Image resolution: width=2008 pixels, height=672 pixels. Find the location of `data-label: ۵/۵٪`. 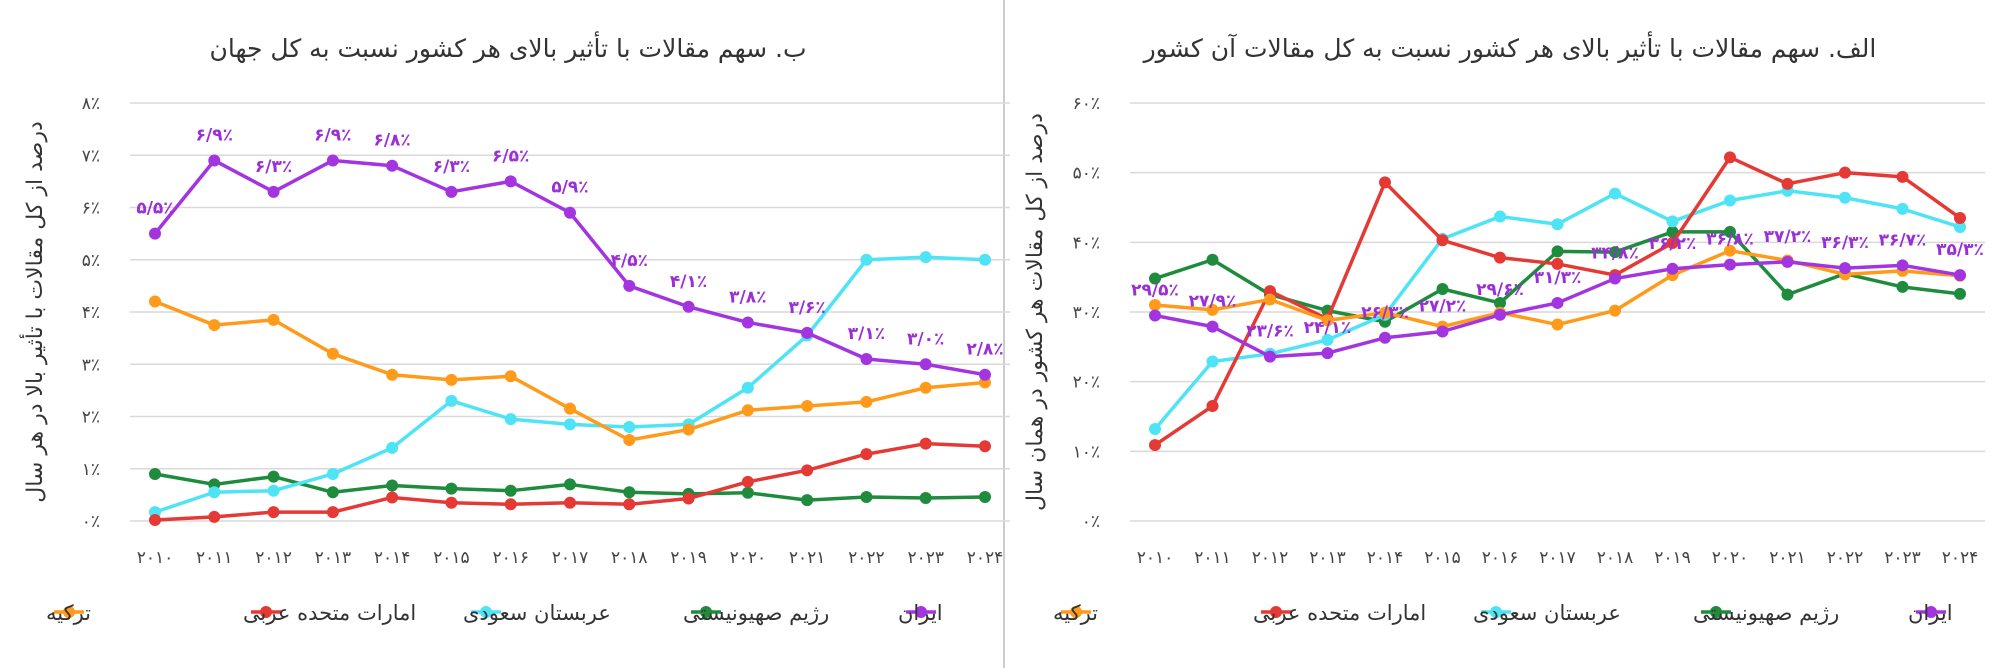

data-label: ۵/۵٪ is located at coordinates (154, 209).